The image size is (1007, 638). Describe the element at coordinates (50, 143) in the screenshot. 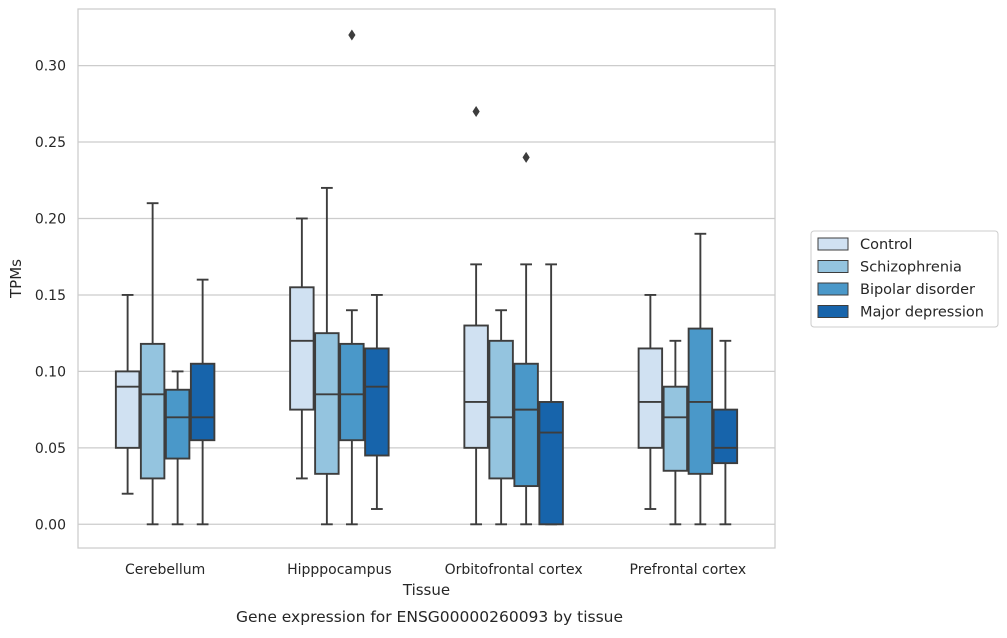

I see `y-tick-label: 0.25` at that location.